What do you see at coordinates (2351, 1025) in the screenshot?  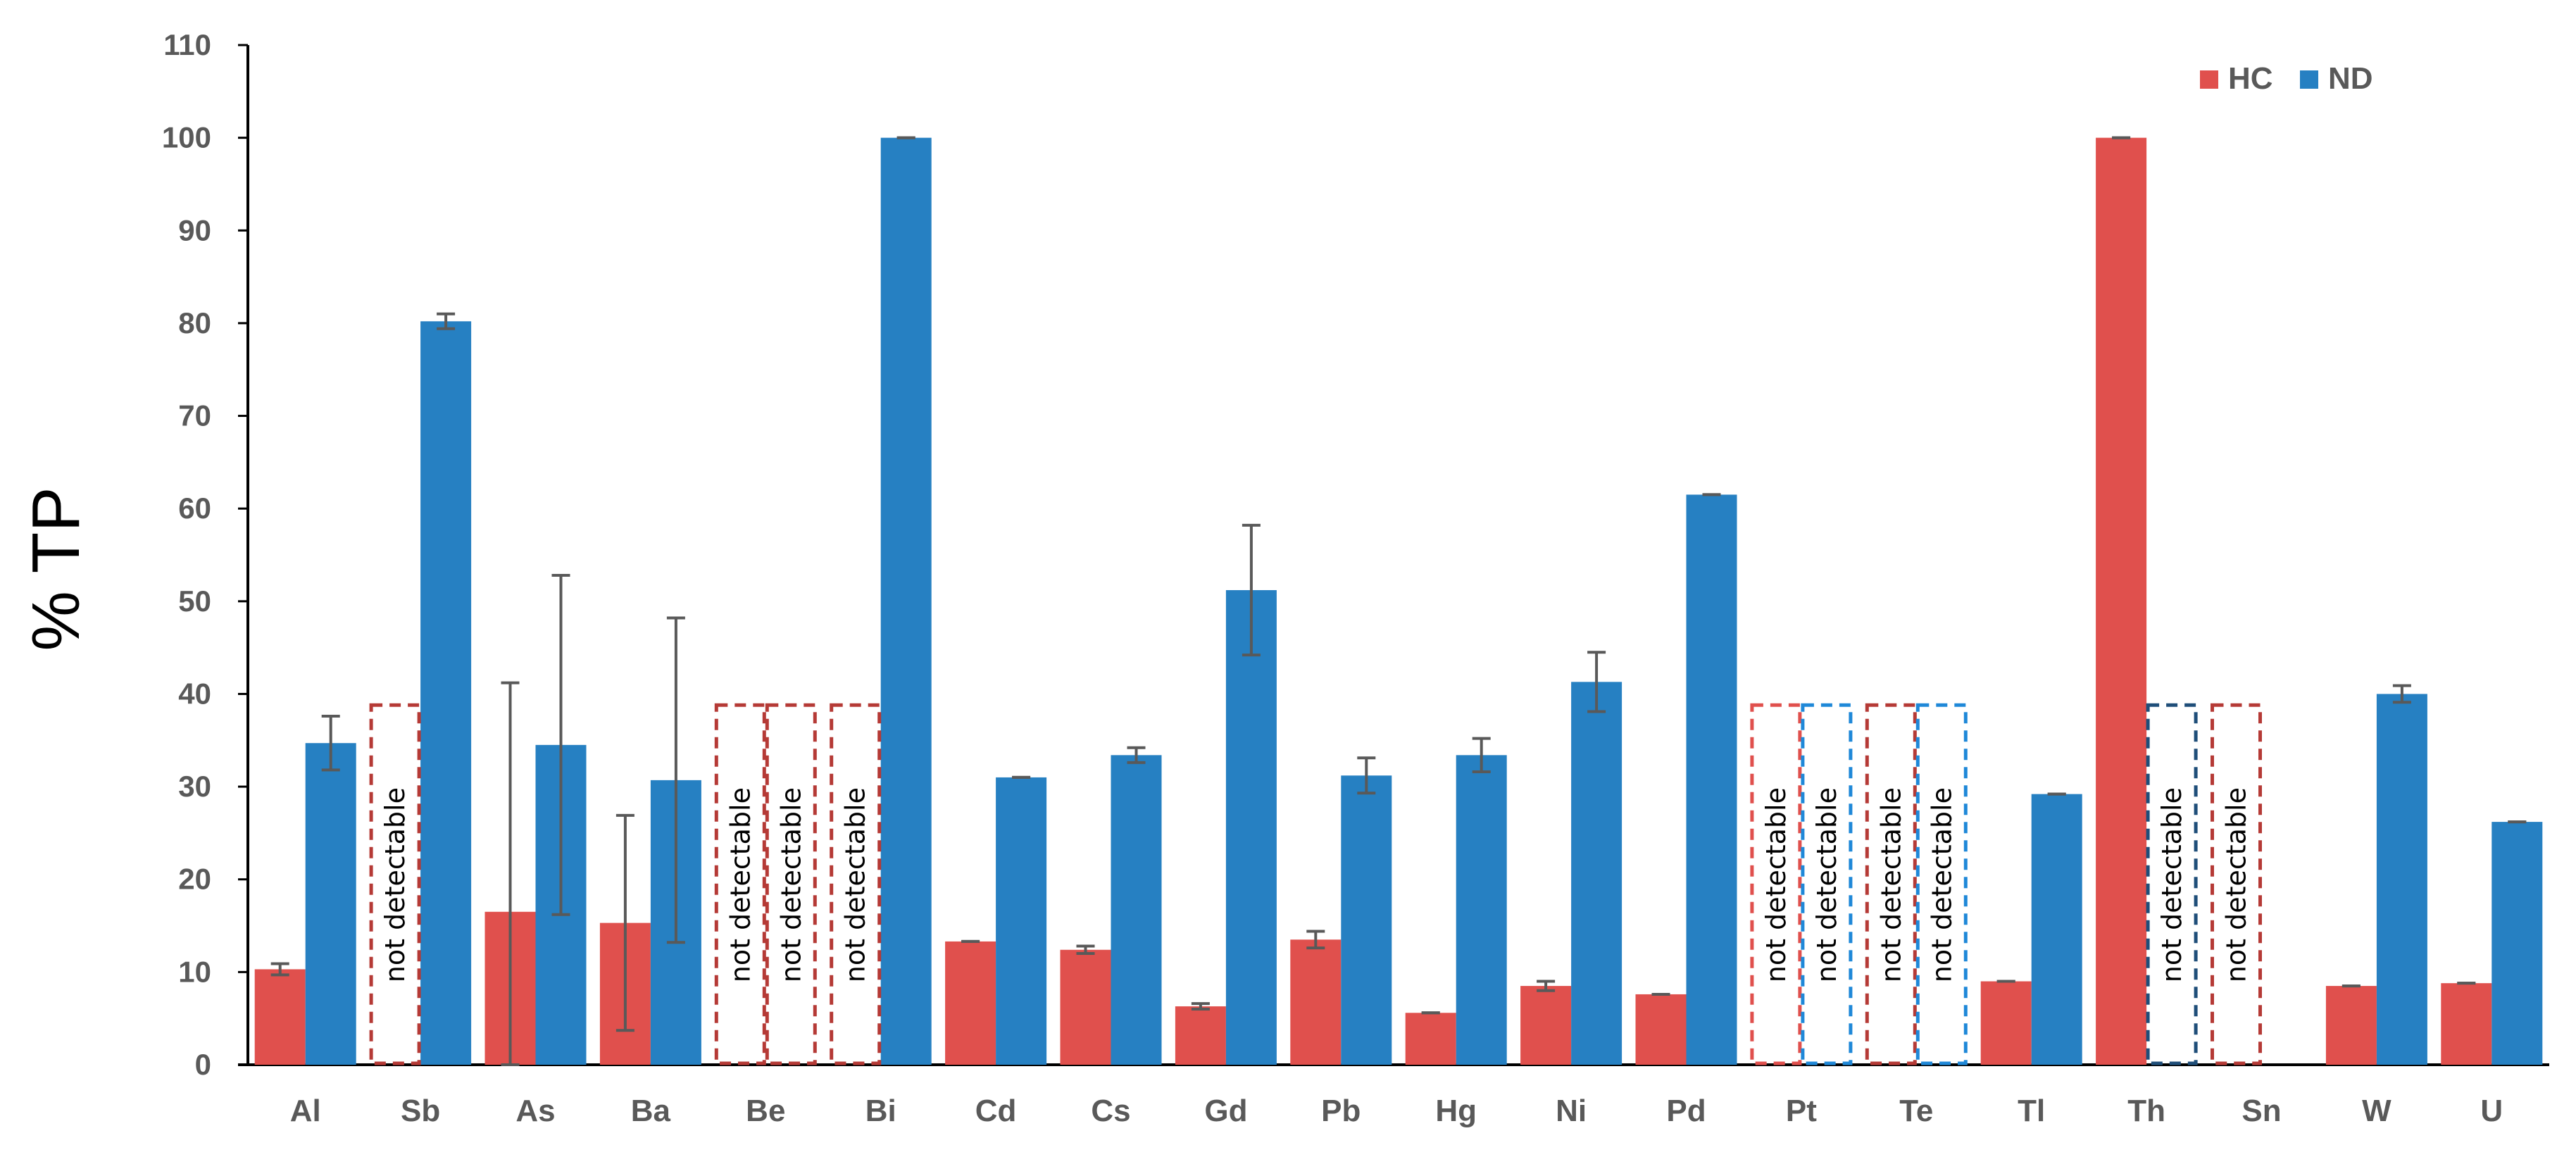 I see `bar-hc-w` at bounding box center [2351, 1025].